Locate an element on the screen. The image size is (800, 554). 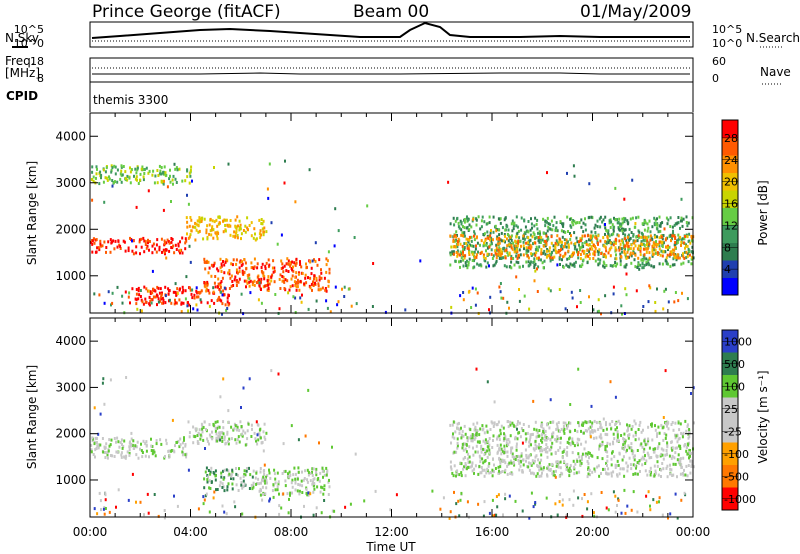
x-tick-label: 00:00 is located at coordinates (693, 532).